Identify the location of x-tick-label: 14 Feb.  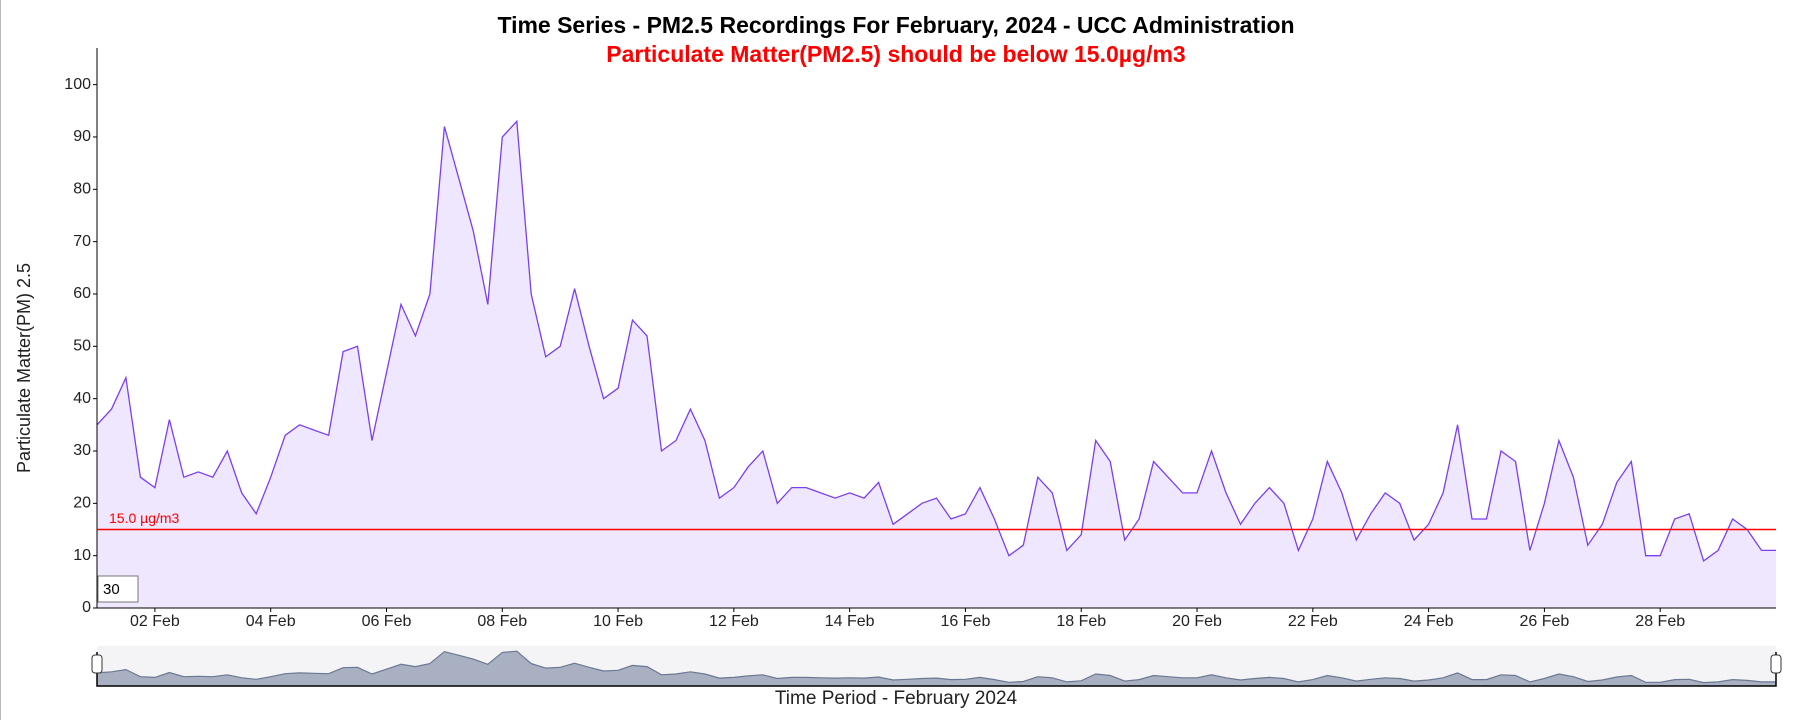
(850, 621).